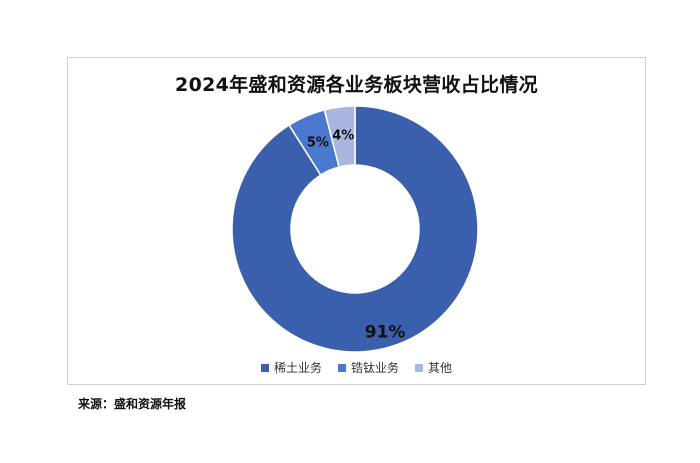 This screenshot has width=700, height=463. Describe the element at coordinates (356, 236) in the screenshot. I see `data-labels: 91% 5% 4%` at that location.